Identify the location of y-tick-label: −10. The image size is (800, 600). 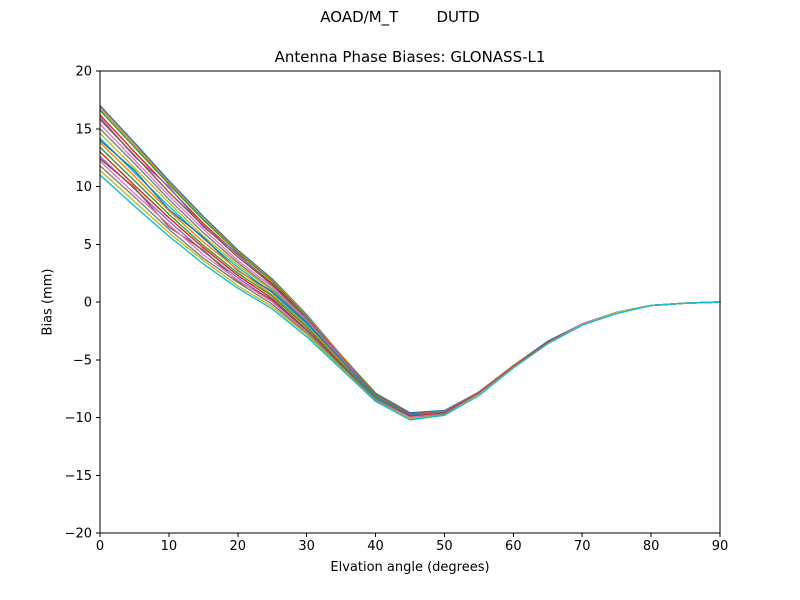
(78, 418).